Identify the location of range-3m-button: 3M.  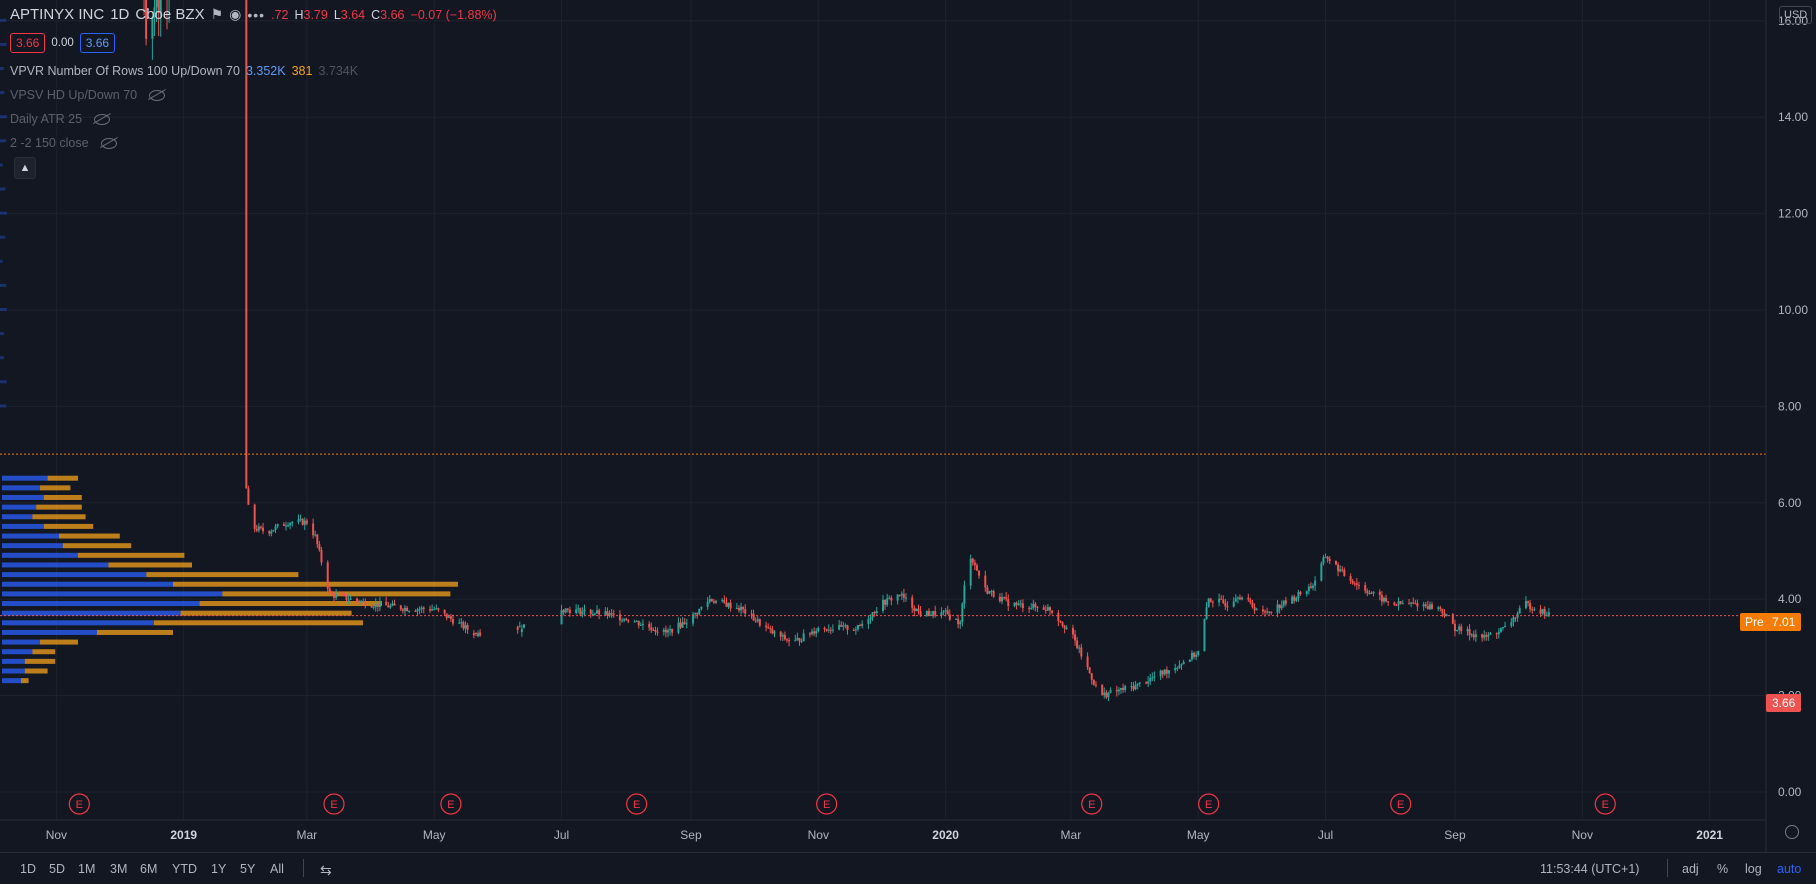
(118, 869).